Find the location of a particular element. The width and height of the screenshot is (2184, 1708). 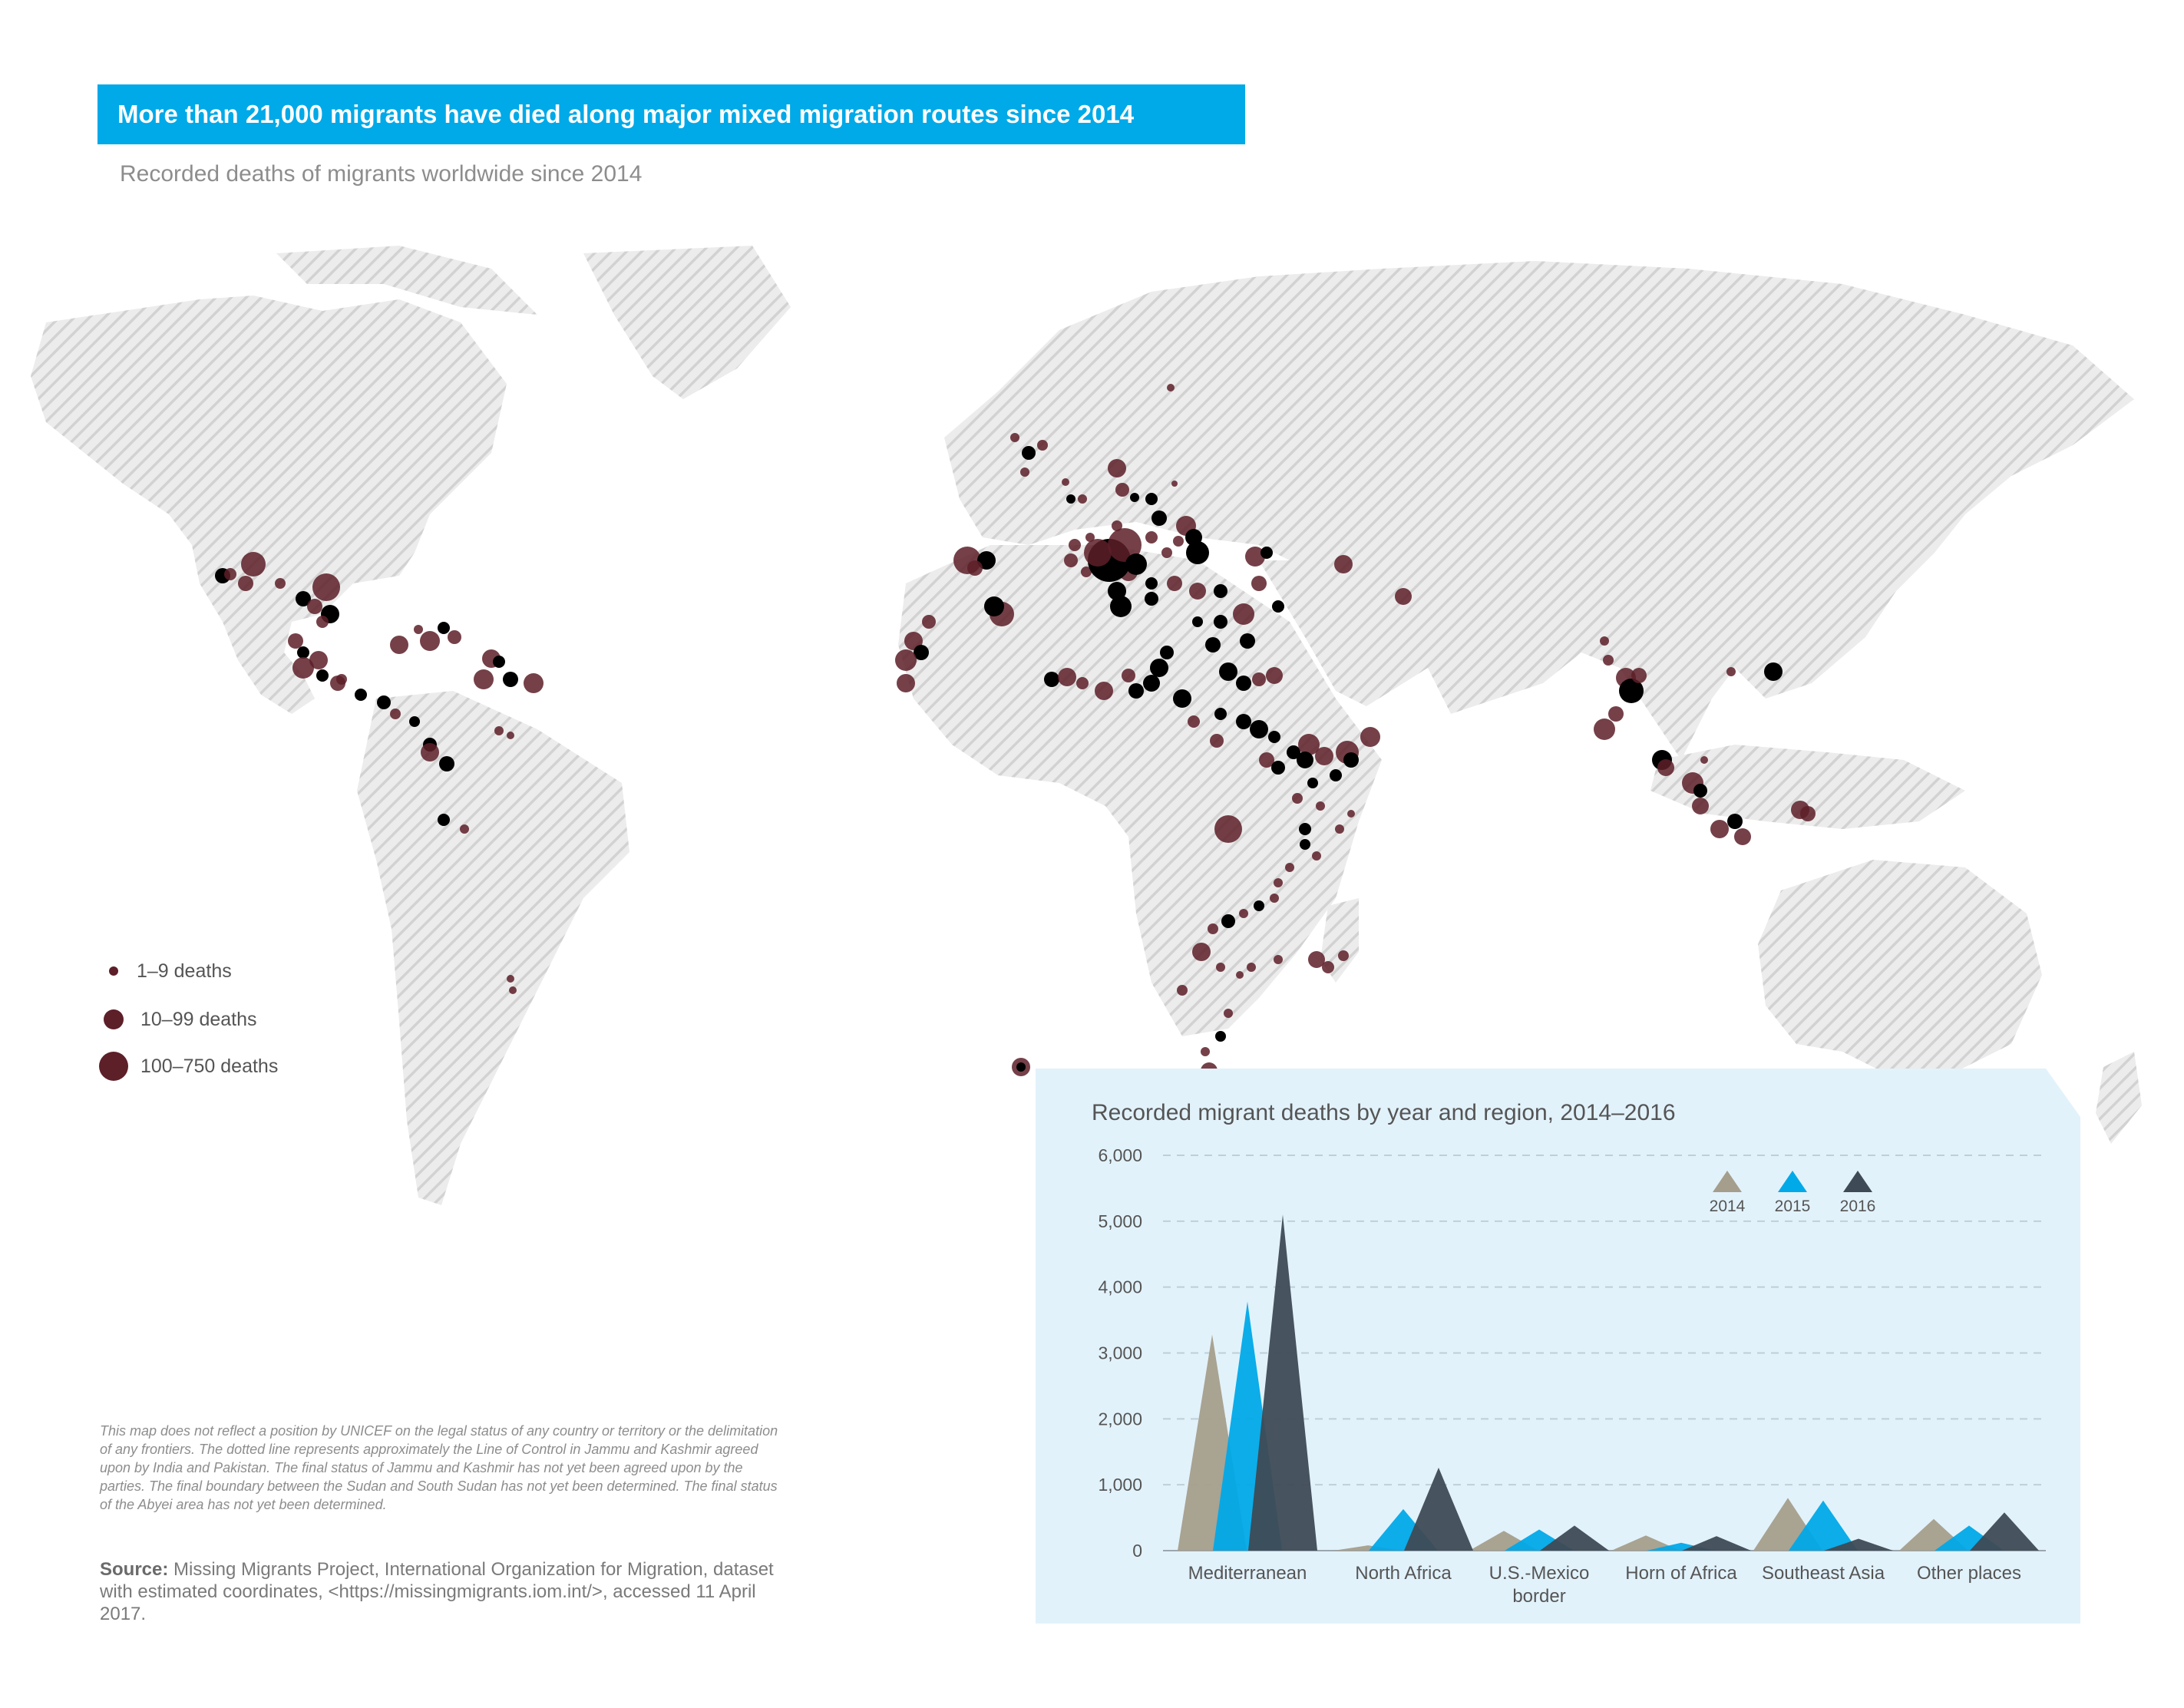

south-america is located at coordinates (493, 948).